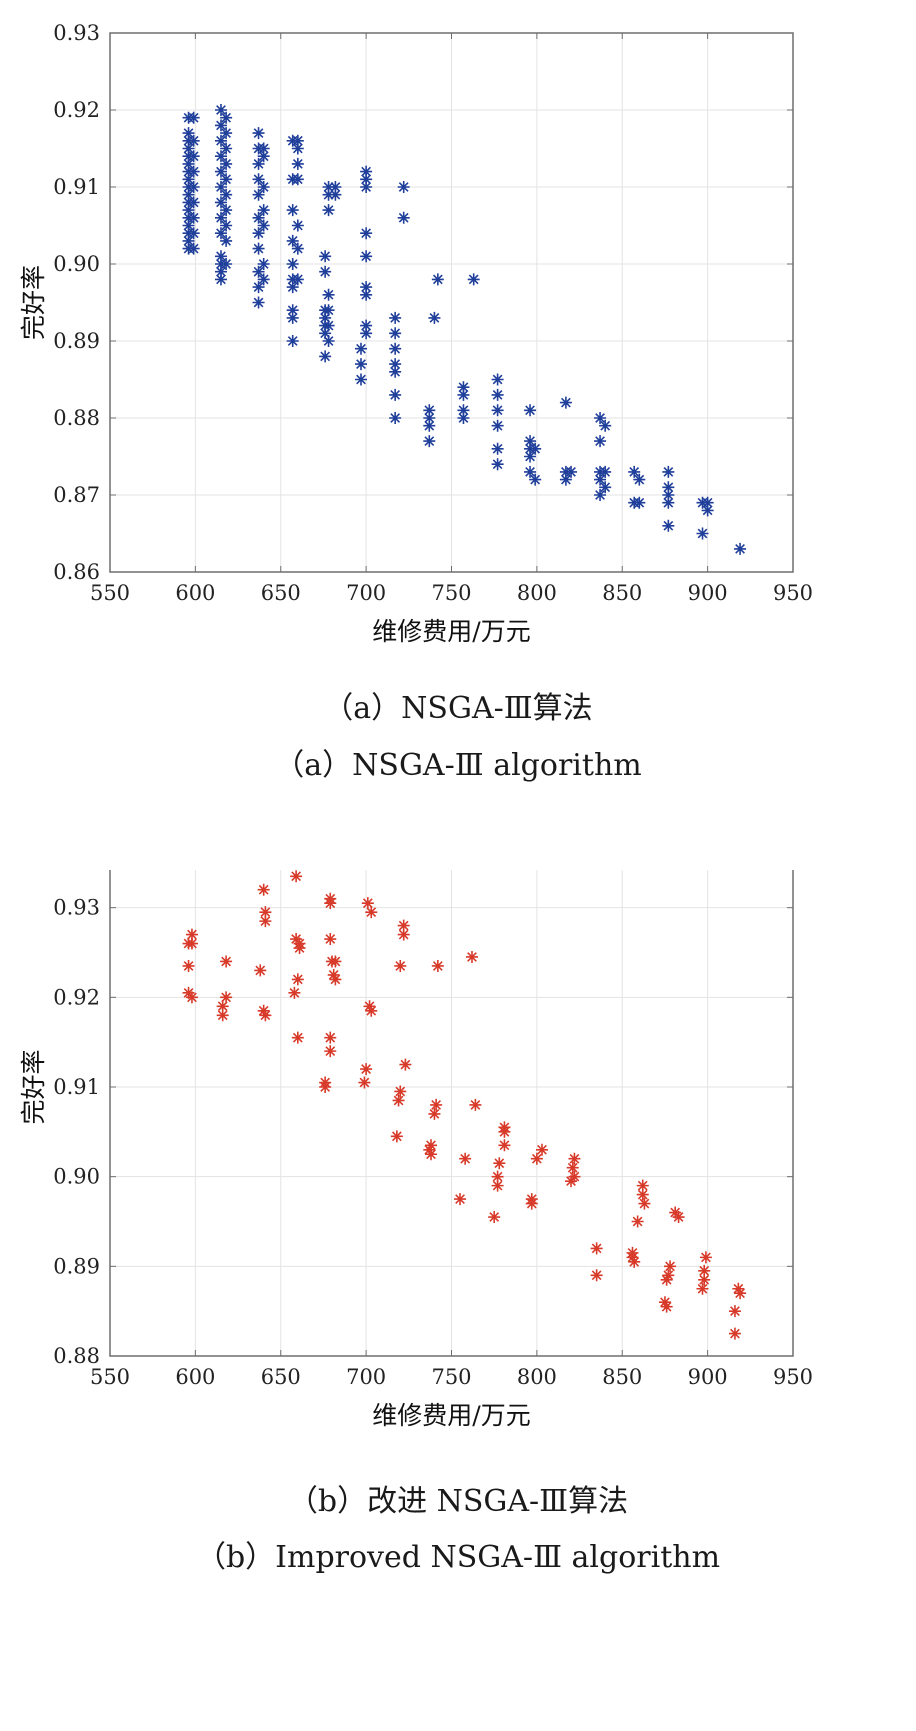  I want to click on y-tick-label: 0.86, so click(76, 572).